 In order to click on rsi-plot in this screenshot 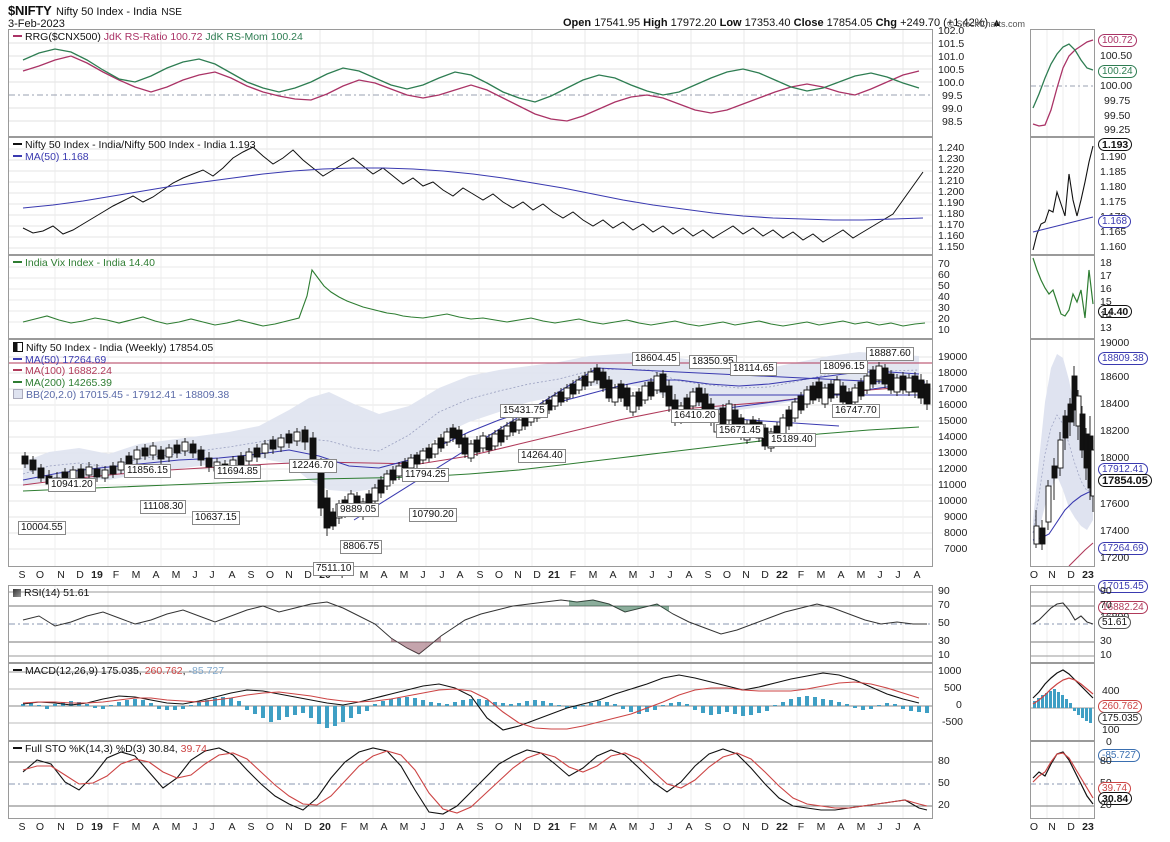, I will do `click(470, 624)`.